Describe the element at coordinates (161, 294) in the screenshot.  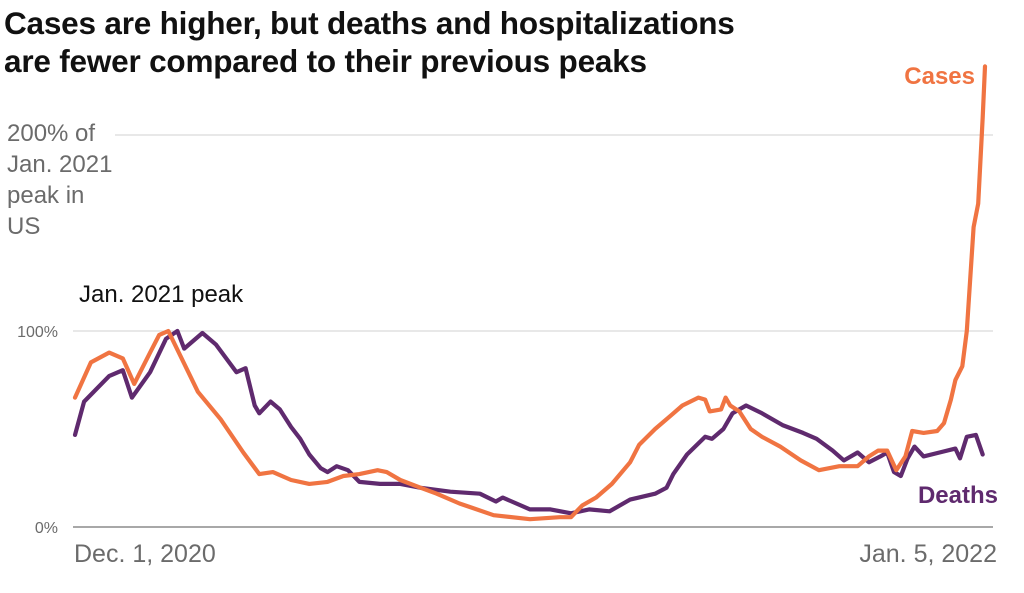
I see `annotation-jan-2021-peak: Jan. 2021 peak` at that location.